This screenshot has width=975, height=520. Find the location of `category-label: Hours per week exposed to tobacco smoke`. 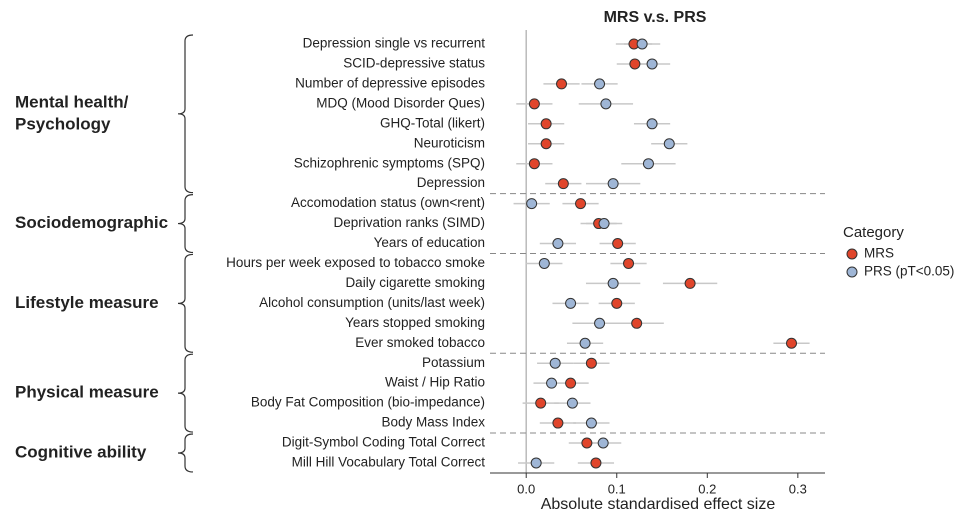

category-label: Hours per week exposed to tobacco smoke is located at coordinates (355, 262).